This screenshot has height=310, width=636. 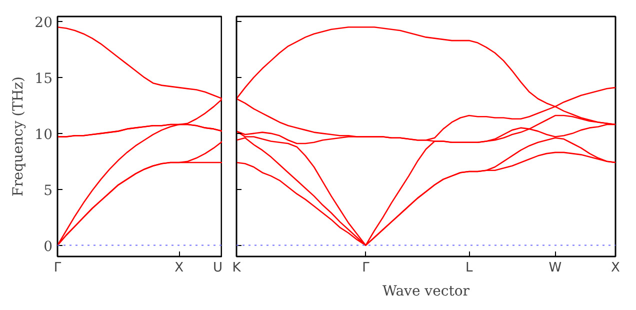 What do you see at coordinates (237, 268) in the screenshot?
I see `x-tick-label: K` at bounding box center [237, 268].